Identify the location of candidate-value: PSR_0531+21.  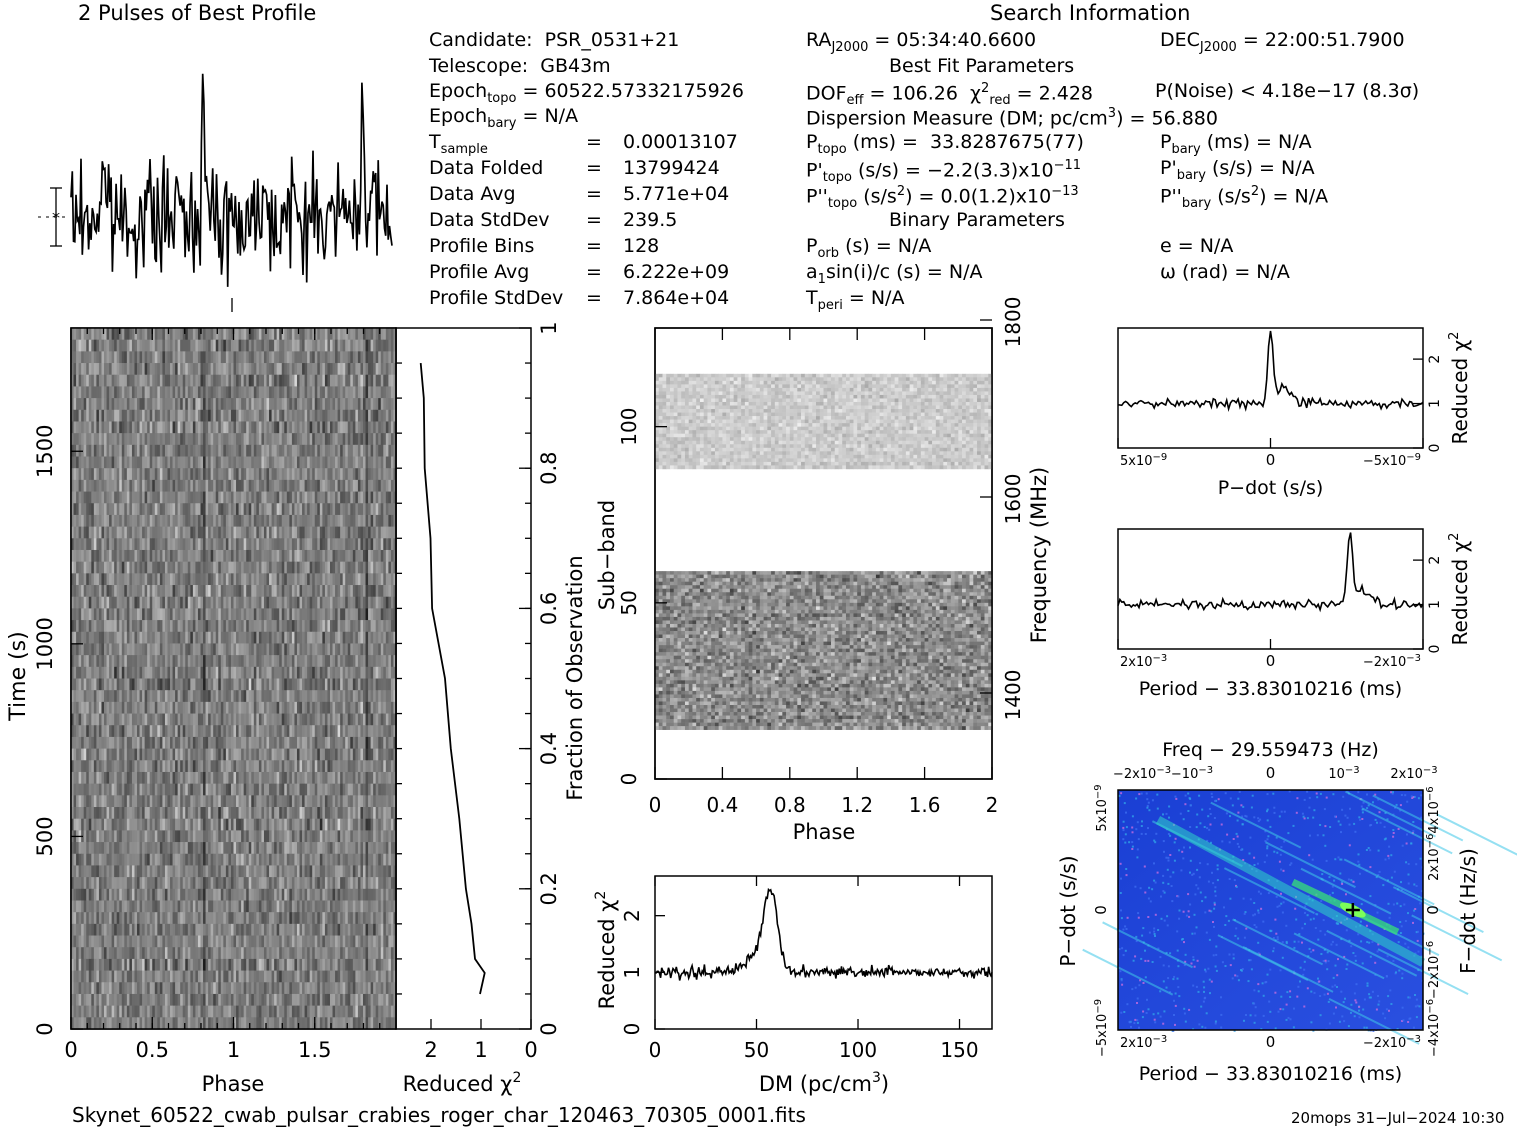
(612, 40).